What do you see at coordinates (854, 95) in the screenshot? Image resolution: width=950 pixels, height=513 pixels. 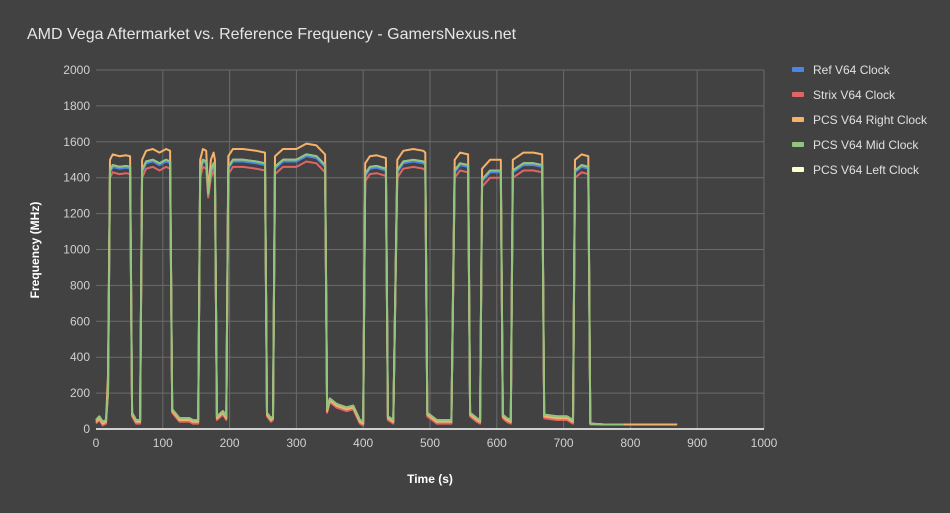 I see `legend-entry: Strix V64 Clock` at bounding box center [854, 95].